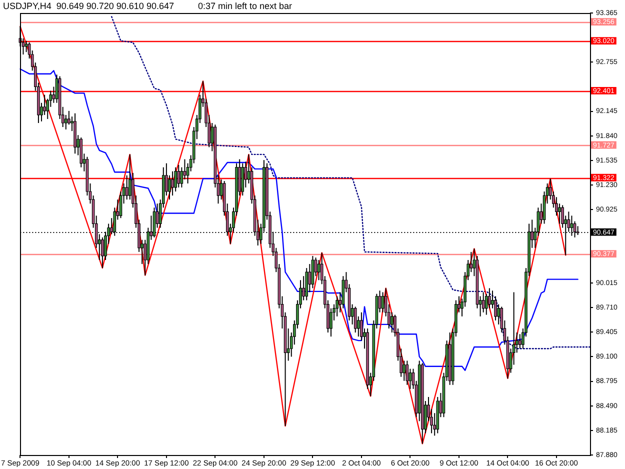 The height and width of the screenshot is (469, 625). Describe the element at coordinates (88, 5) in the screenshot. I see `chart-title: USDJPY,H4 90.649 90.720 90.610 90.647` at that location.